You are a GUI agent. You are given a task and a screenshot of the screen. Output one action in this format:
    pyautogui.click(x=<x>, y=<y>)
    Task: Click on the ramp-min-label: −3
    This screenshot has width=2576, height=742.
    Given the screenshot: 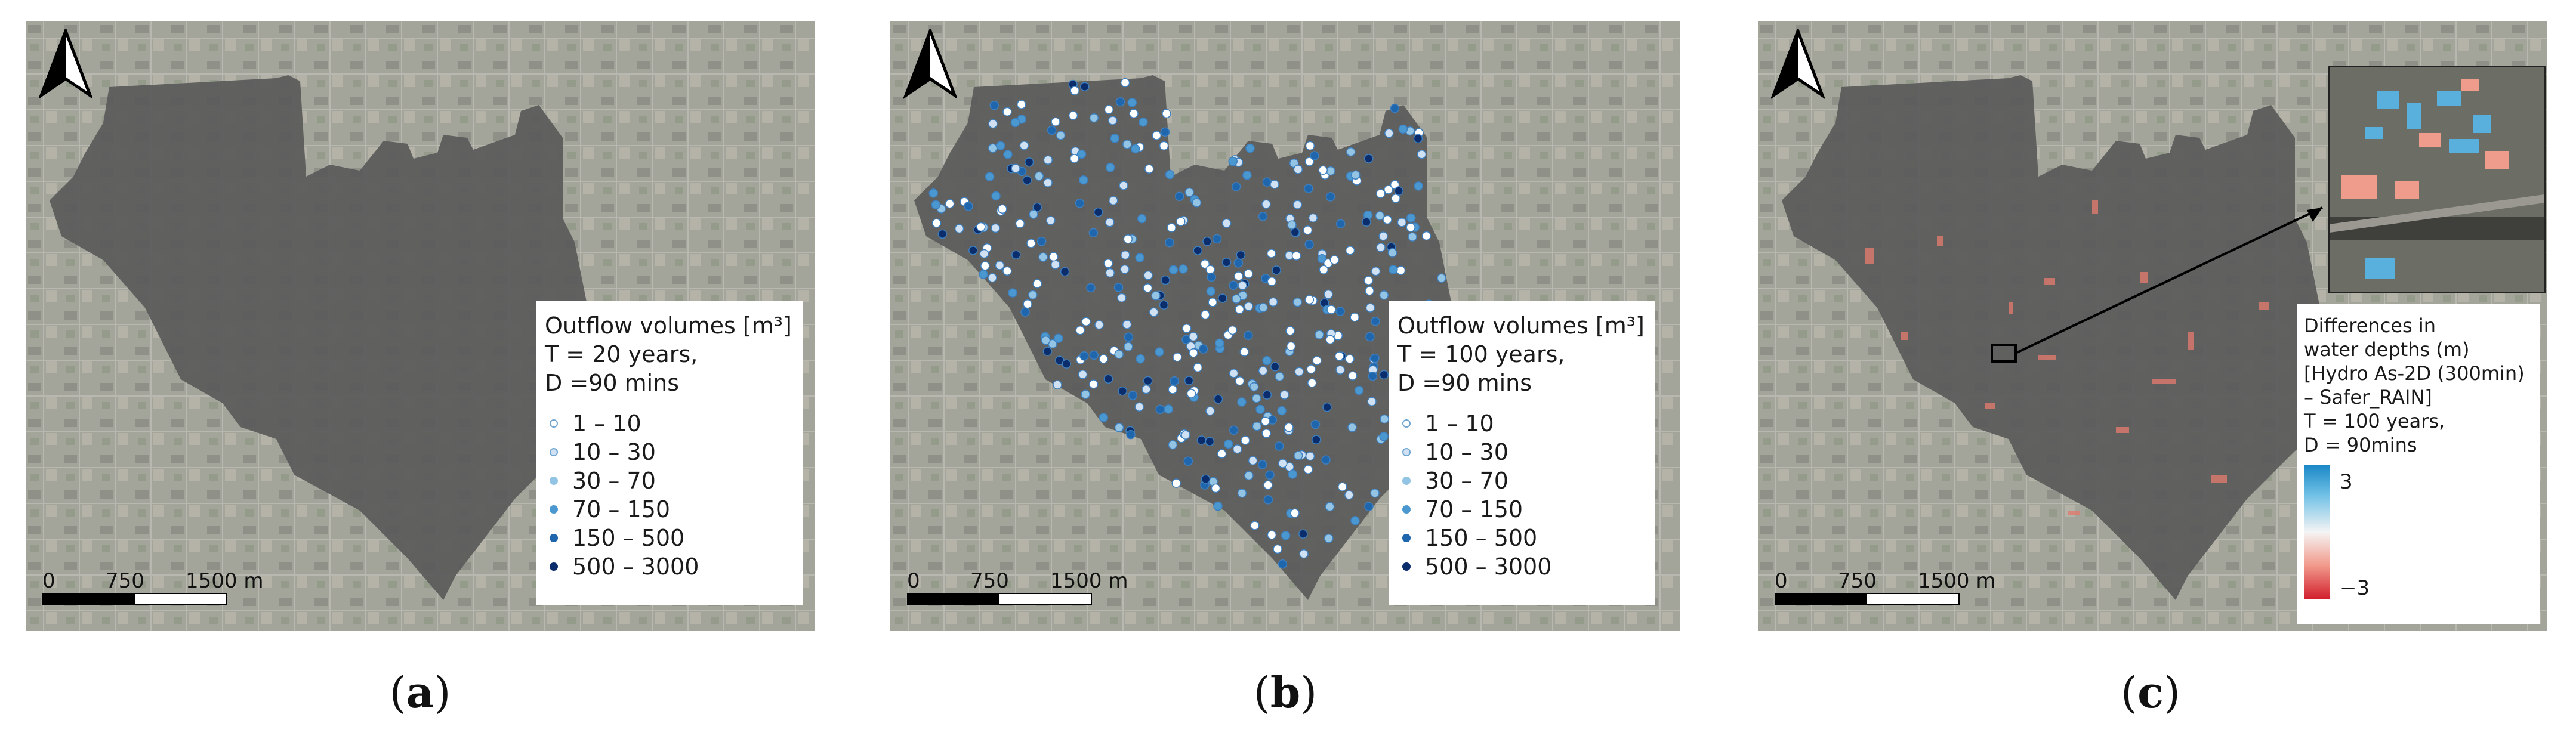 What is the action you would take?
    pyautogui.click(x=2355, y=588)
    